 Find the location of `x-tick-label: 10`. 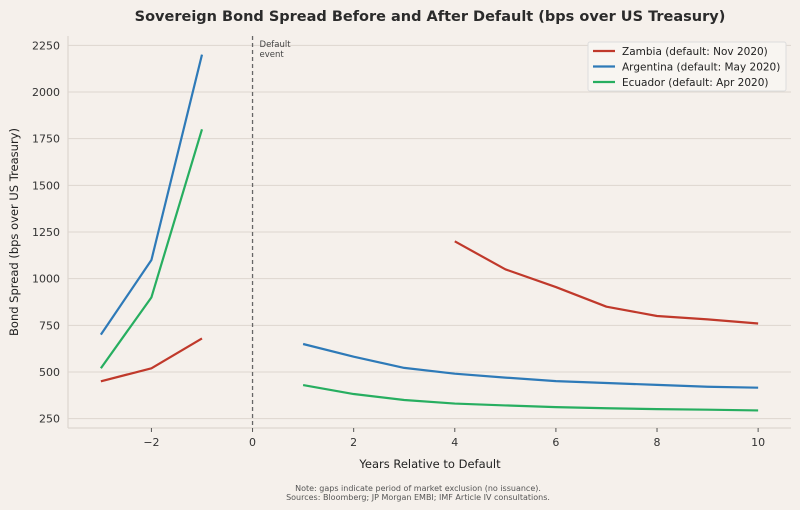

x-tick-label: 10 is located at coordinates (758, 442).